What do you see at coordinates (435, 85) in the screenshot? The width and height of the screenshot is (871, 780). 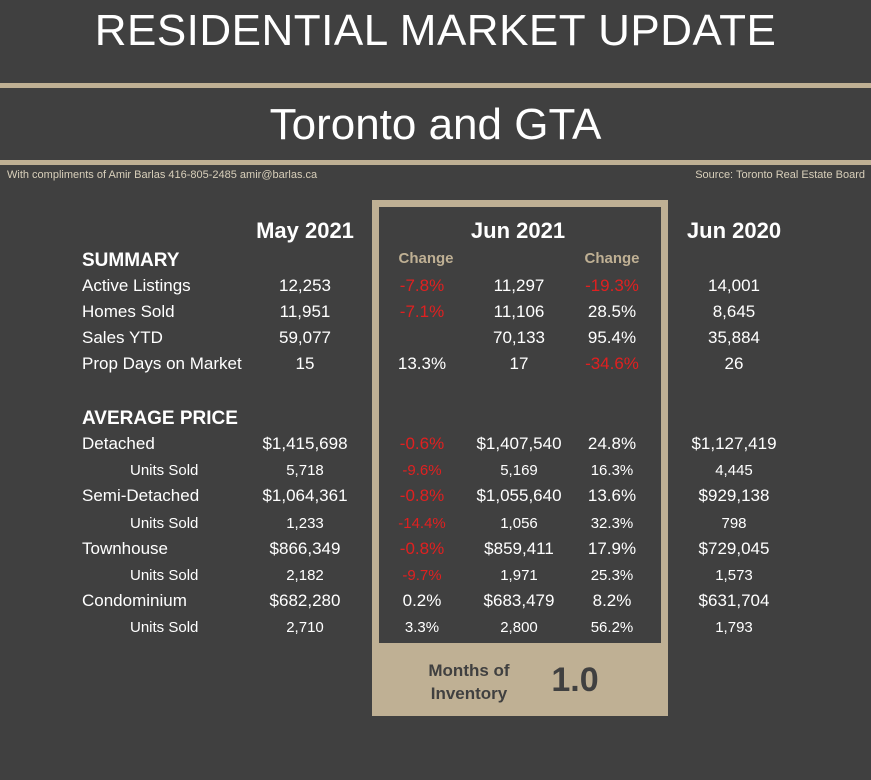 I see `title-divider` at bounding box center [435, 85].